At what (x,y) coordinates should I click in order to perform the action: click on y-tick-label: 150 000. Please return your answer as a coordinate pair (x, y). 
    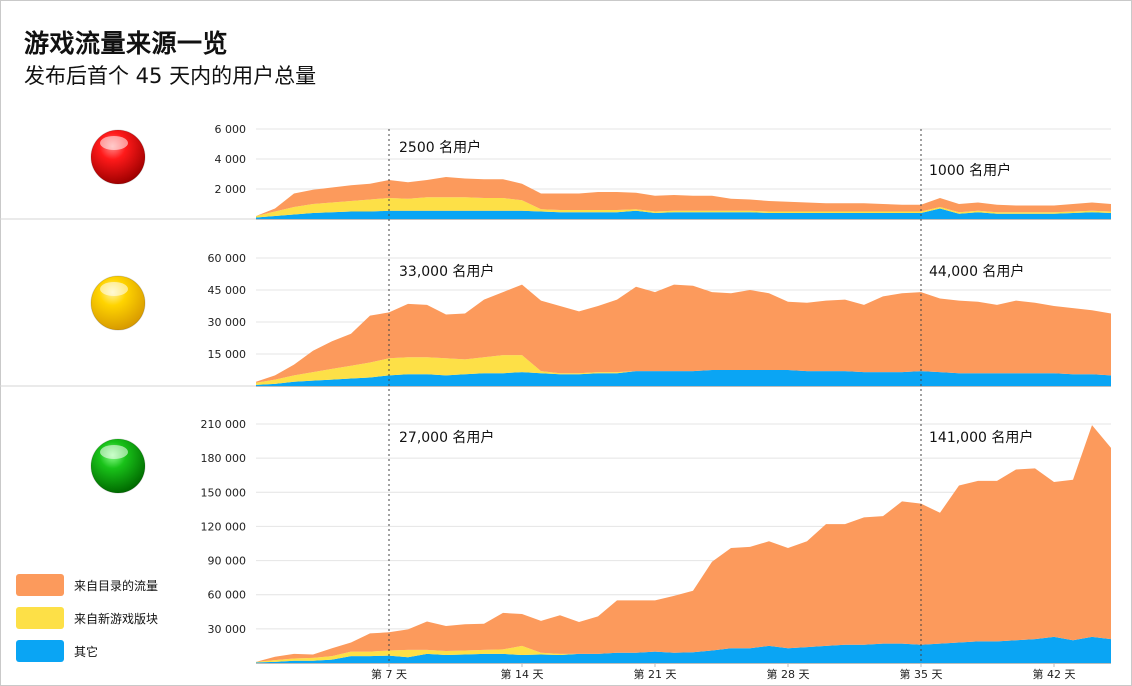
    Looking at the image, I should click on (224, 492).